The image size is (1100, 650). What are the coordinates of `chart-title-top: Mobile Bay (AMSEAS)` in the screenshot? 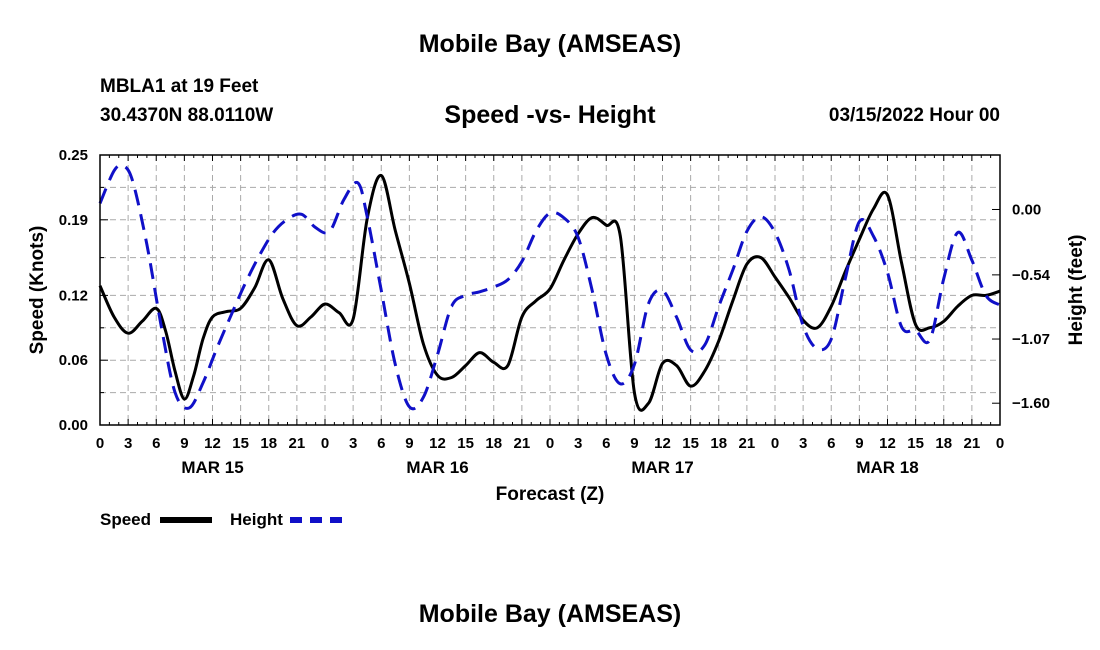 It's located at (550, 44).